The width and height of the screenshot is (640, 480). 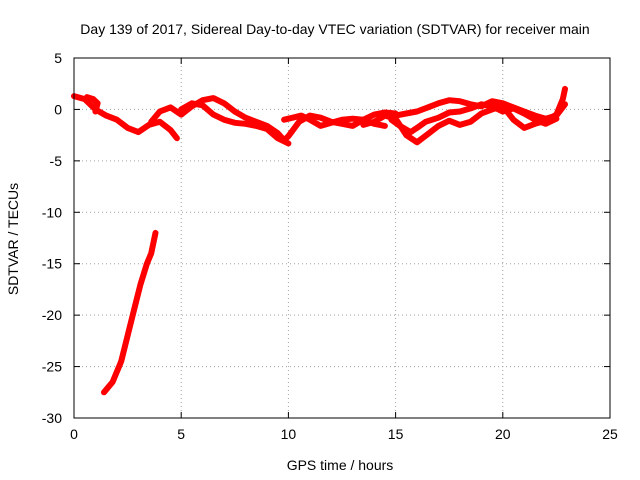 I want to click on x-axis-label: GPS time / hours, so click(x=340, y=465).